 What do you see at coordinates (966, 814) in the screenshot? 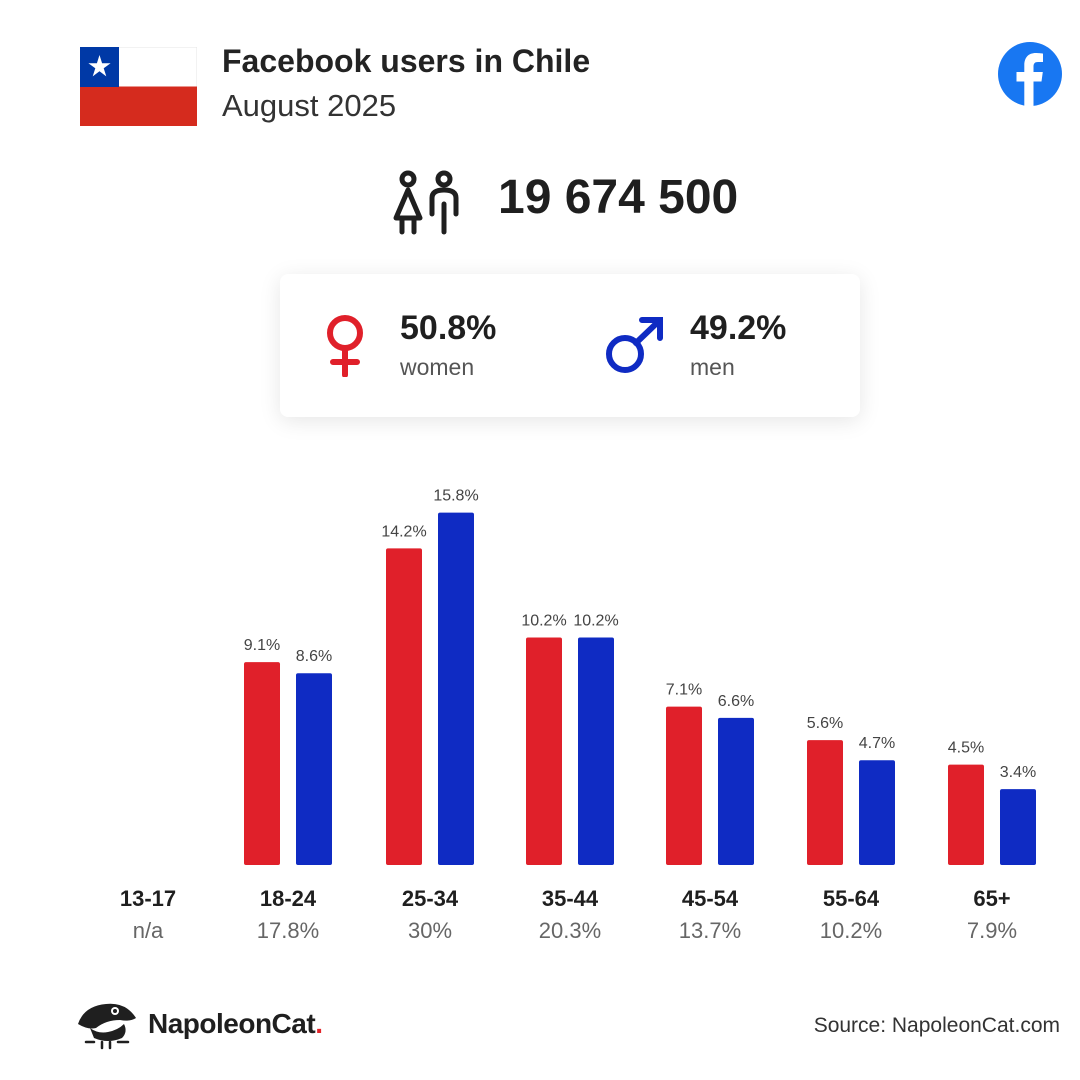
I see `bar-women-65+` at bounding box center [966, 814].